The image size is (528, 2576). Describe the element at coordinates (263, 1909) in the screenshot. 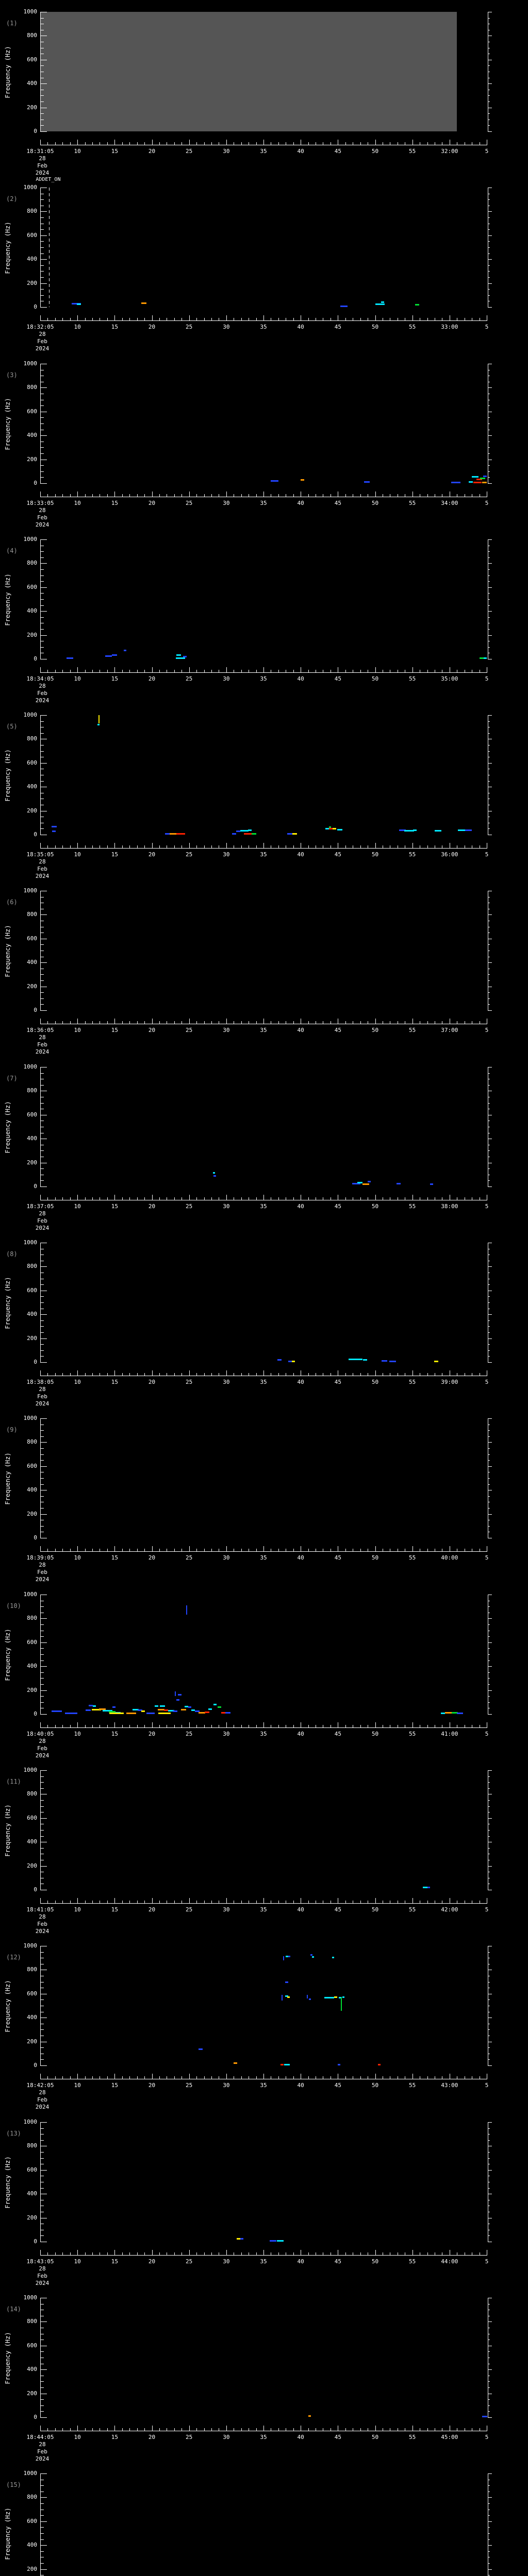

I see `x-tick-label: 35` at that location.